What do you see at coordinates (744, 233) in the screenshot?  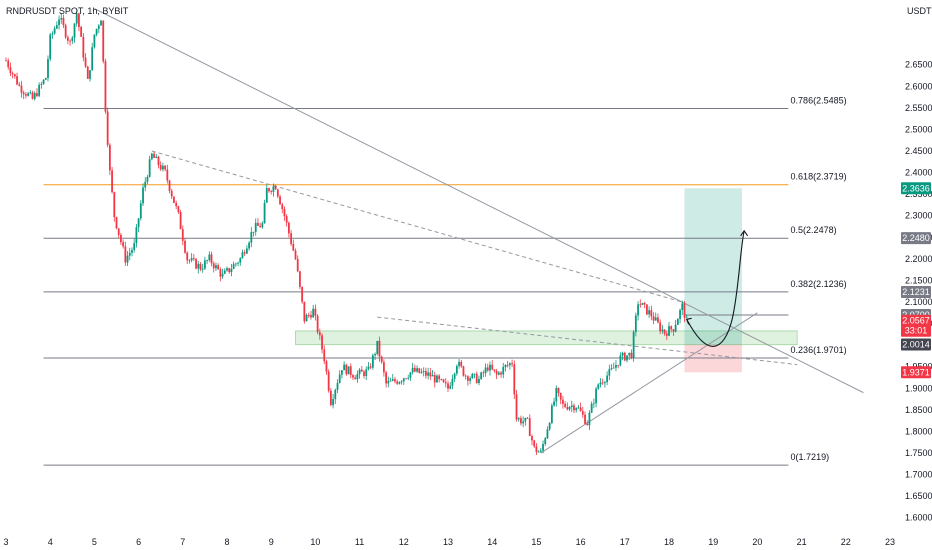 I see `projection-arrowhead` at bounding box center [744, 233].